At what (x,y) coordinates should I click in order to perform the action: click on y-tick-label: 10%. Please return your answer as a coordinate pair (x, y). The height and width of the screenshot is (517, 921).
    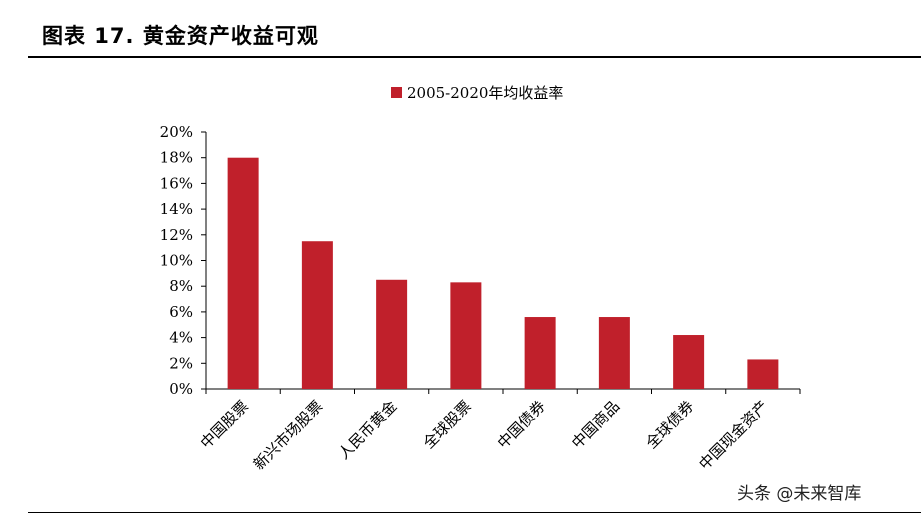
    Looking at the image, I should click on (176, 261).